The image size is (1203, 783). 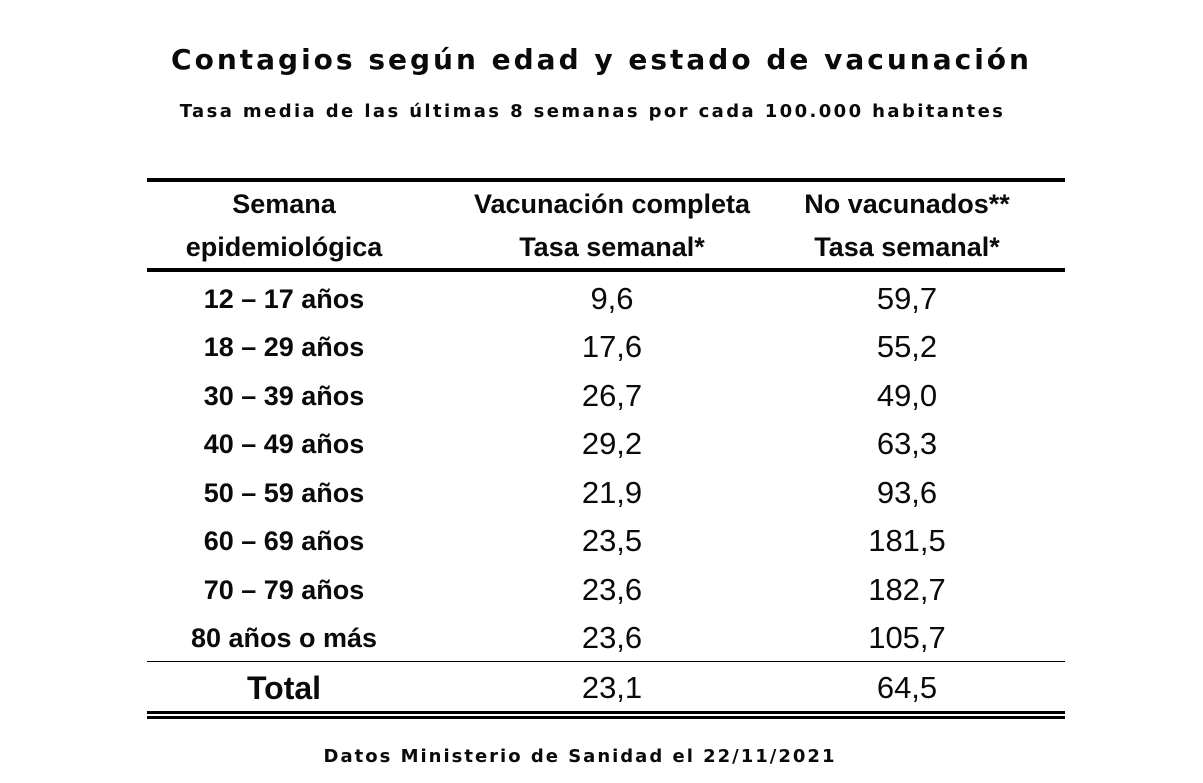 What do you see at coordinates (907, 589) in the screenshot?
I see `unvaccinated-rate-cell: 182,7` at bounding box center [907, 589].